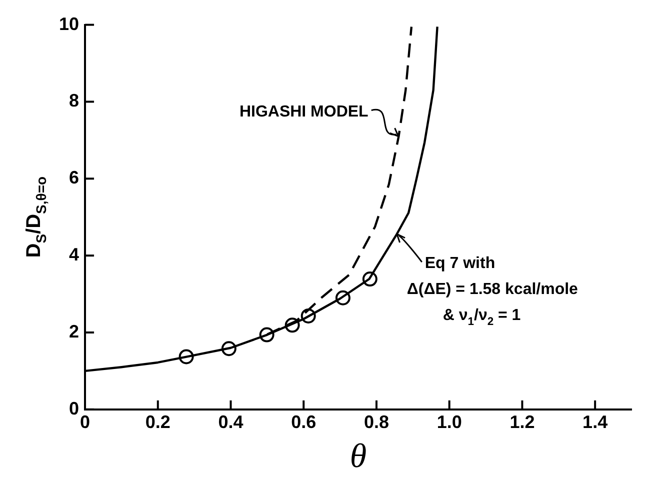  What do you see at coordinates (595, 422) in the screenshot?
I see `x-tick-label: 1.4` at bounding box center [595, 422].